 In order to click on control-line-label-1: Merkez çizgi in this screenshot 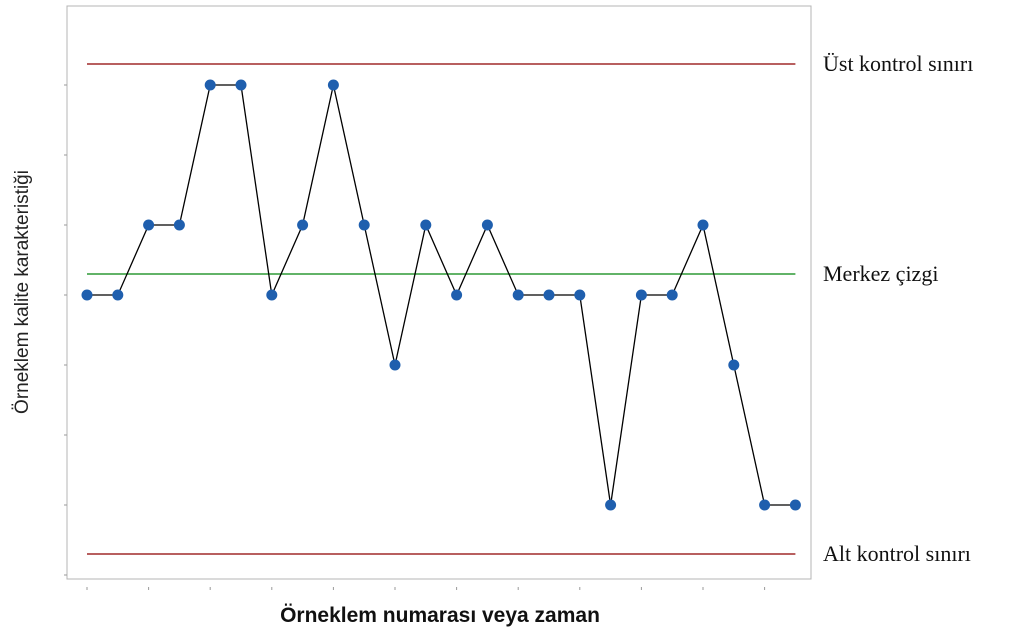, I will do `click(880, 273)`.